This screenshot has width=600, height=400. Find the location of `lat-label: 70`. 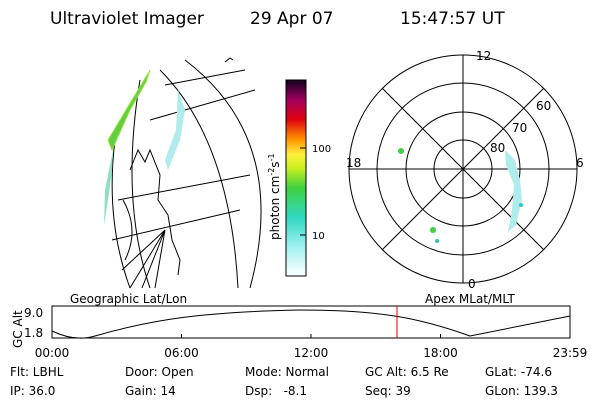

lat-label: 70 is located at coordinates (519, 128).